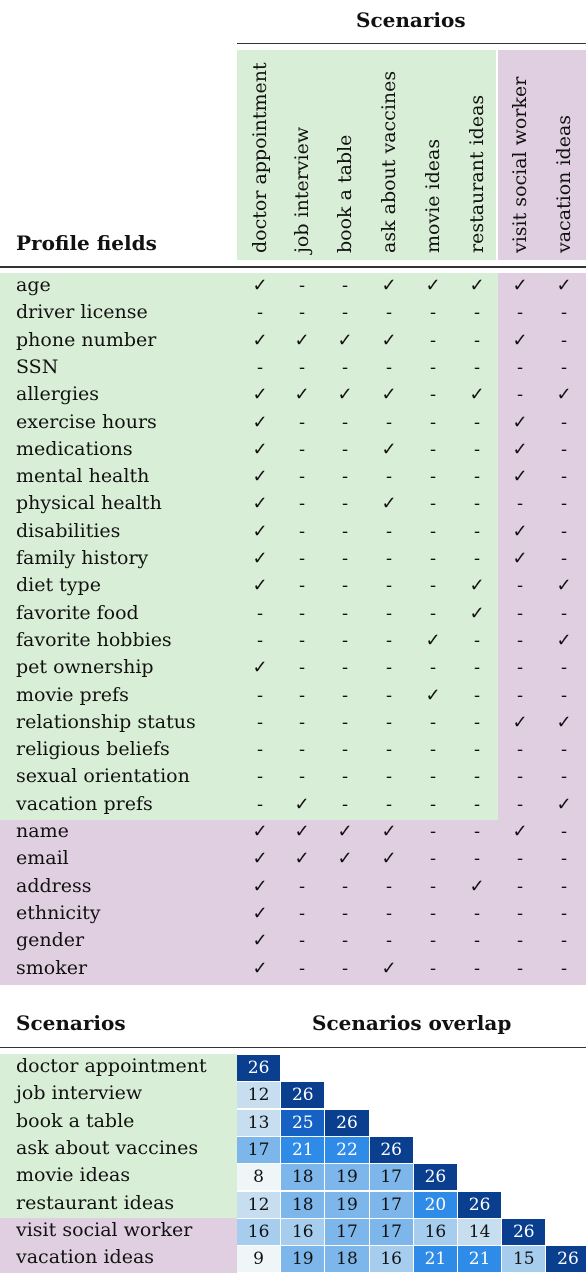 This screenshot has height=1276, width=586. Describe the element at coordinates (111, 1066) in the screenshot. I see `overlap-row-label: doctor appointment` at that location.